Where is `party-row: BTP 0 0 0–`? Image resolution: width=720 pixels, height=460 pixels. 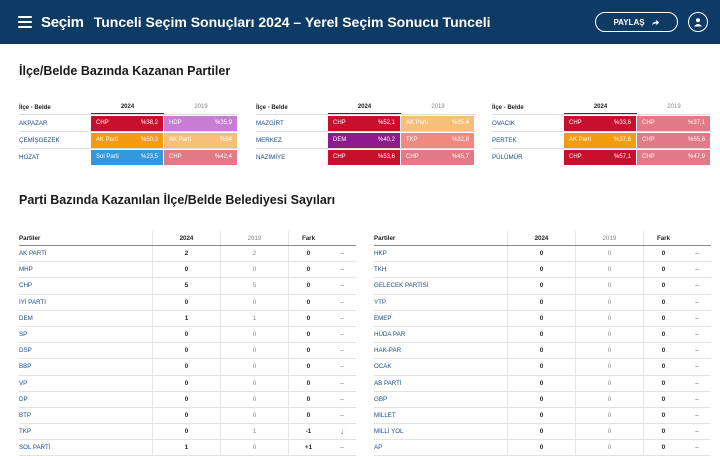
party-row: BTP 0 0 0– is located at coordinates (187, 416).